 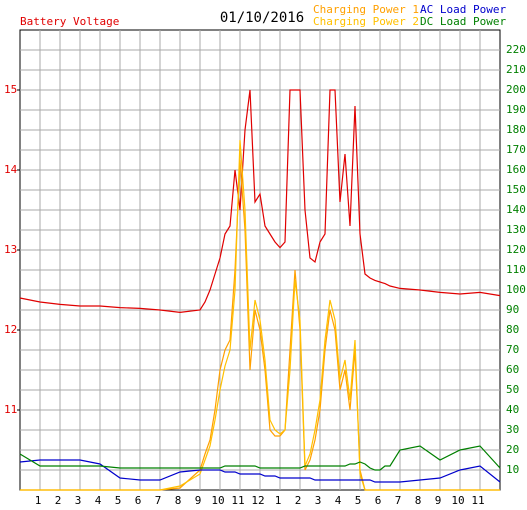 I want to click on y2-tick-label: 220, so click(x=516, y=49).